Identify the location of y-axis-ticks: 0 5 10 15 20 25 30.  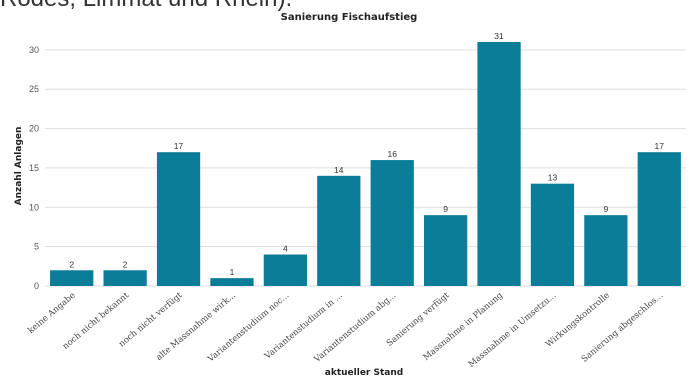
(34, 168).